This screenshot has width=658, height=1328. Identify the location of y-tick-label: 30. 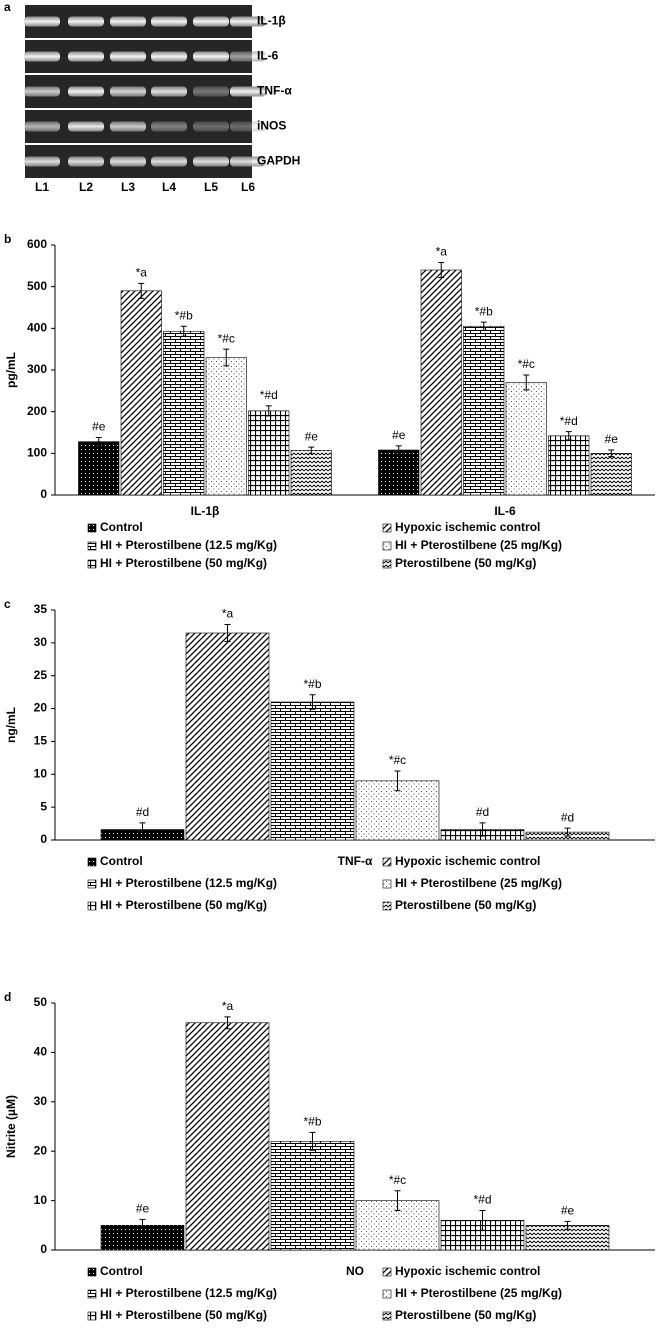
(41, 1101).